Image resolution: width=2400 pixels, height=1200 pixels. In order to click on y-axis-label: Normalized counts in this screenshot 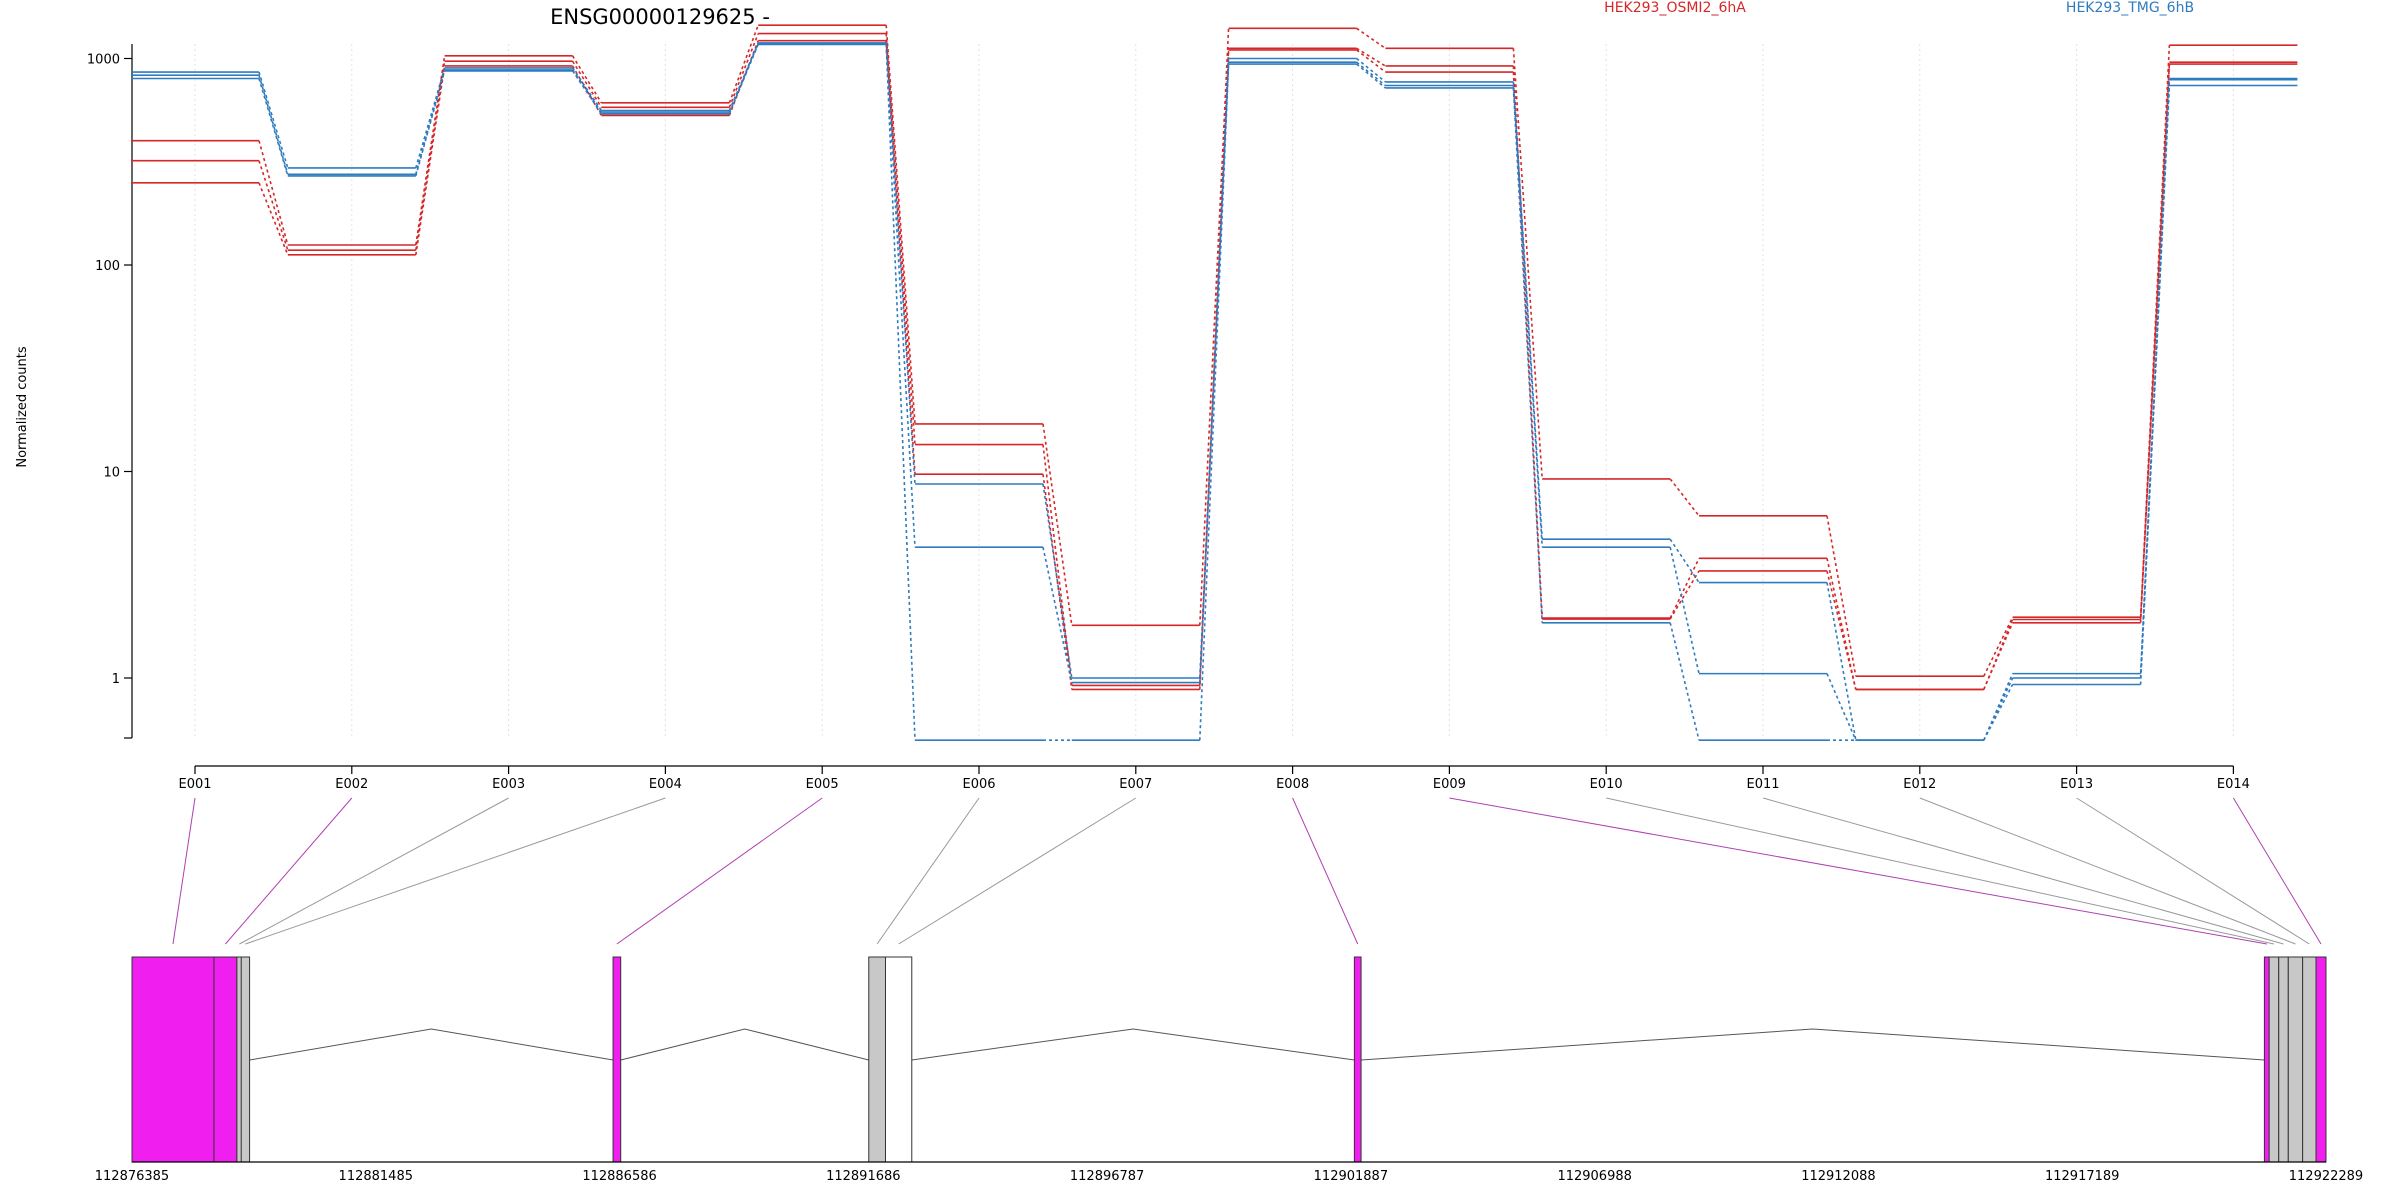, I will do `click(22, 407)`.